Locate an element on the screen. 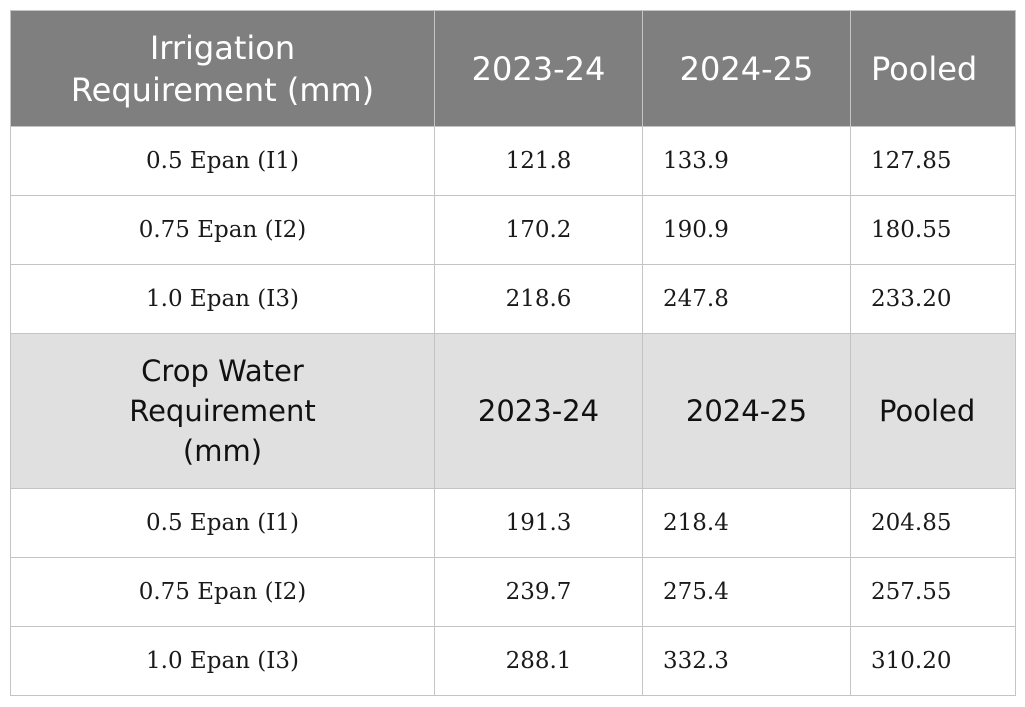 This screenshot has height=707, width=1025. cell-year-1: 191.3 is located at coordinates (538, 523).